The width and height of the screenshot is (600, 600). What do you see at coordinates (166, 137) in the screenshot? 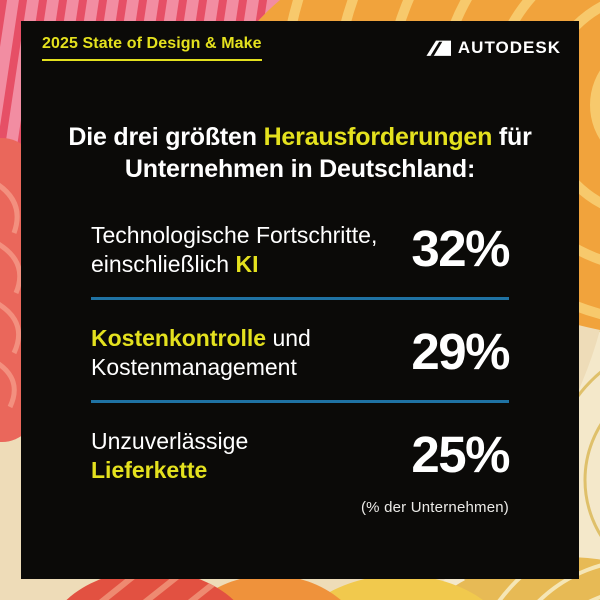
I see `headline-pre: Die drei größten` at bounding box center [166, 137].